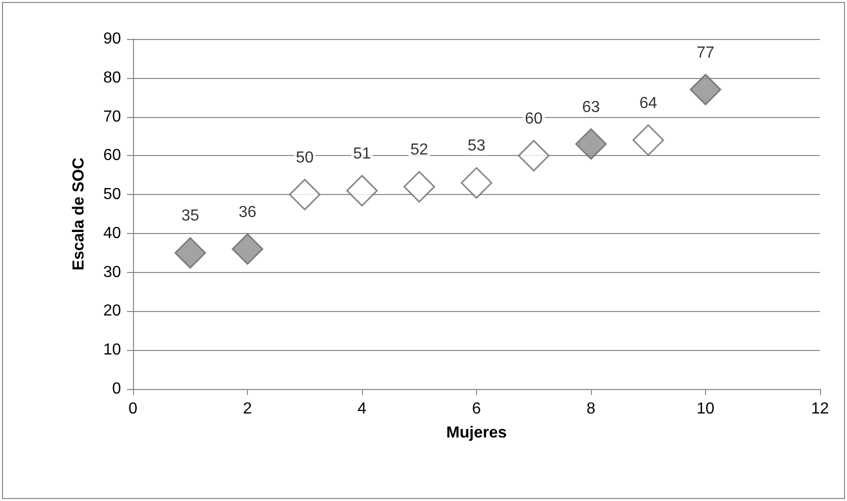 The image size is (847, 501). What do you see at coordinates (190, 216) in the screenshot?
I see `data-label: 35` at bounding box center [190, 216].